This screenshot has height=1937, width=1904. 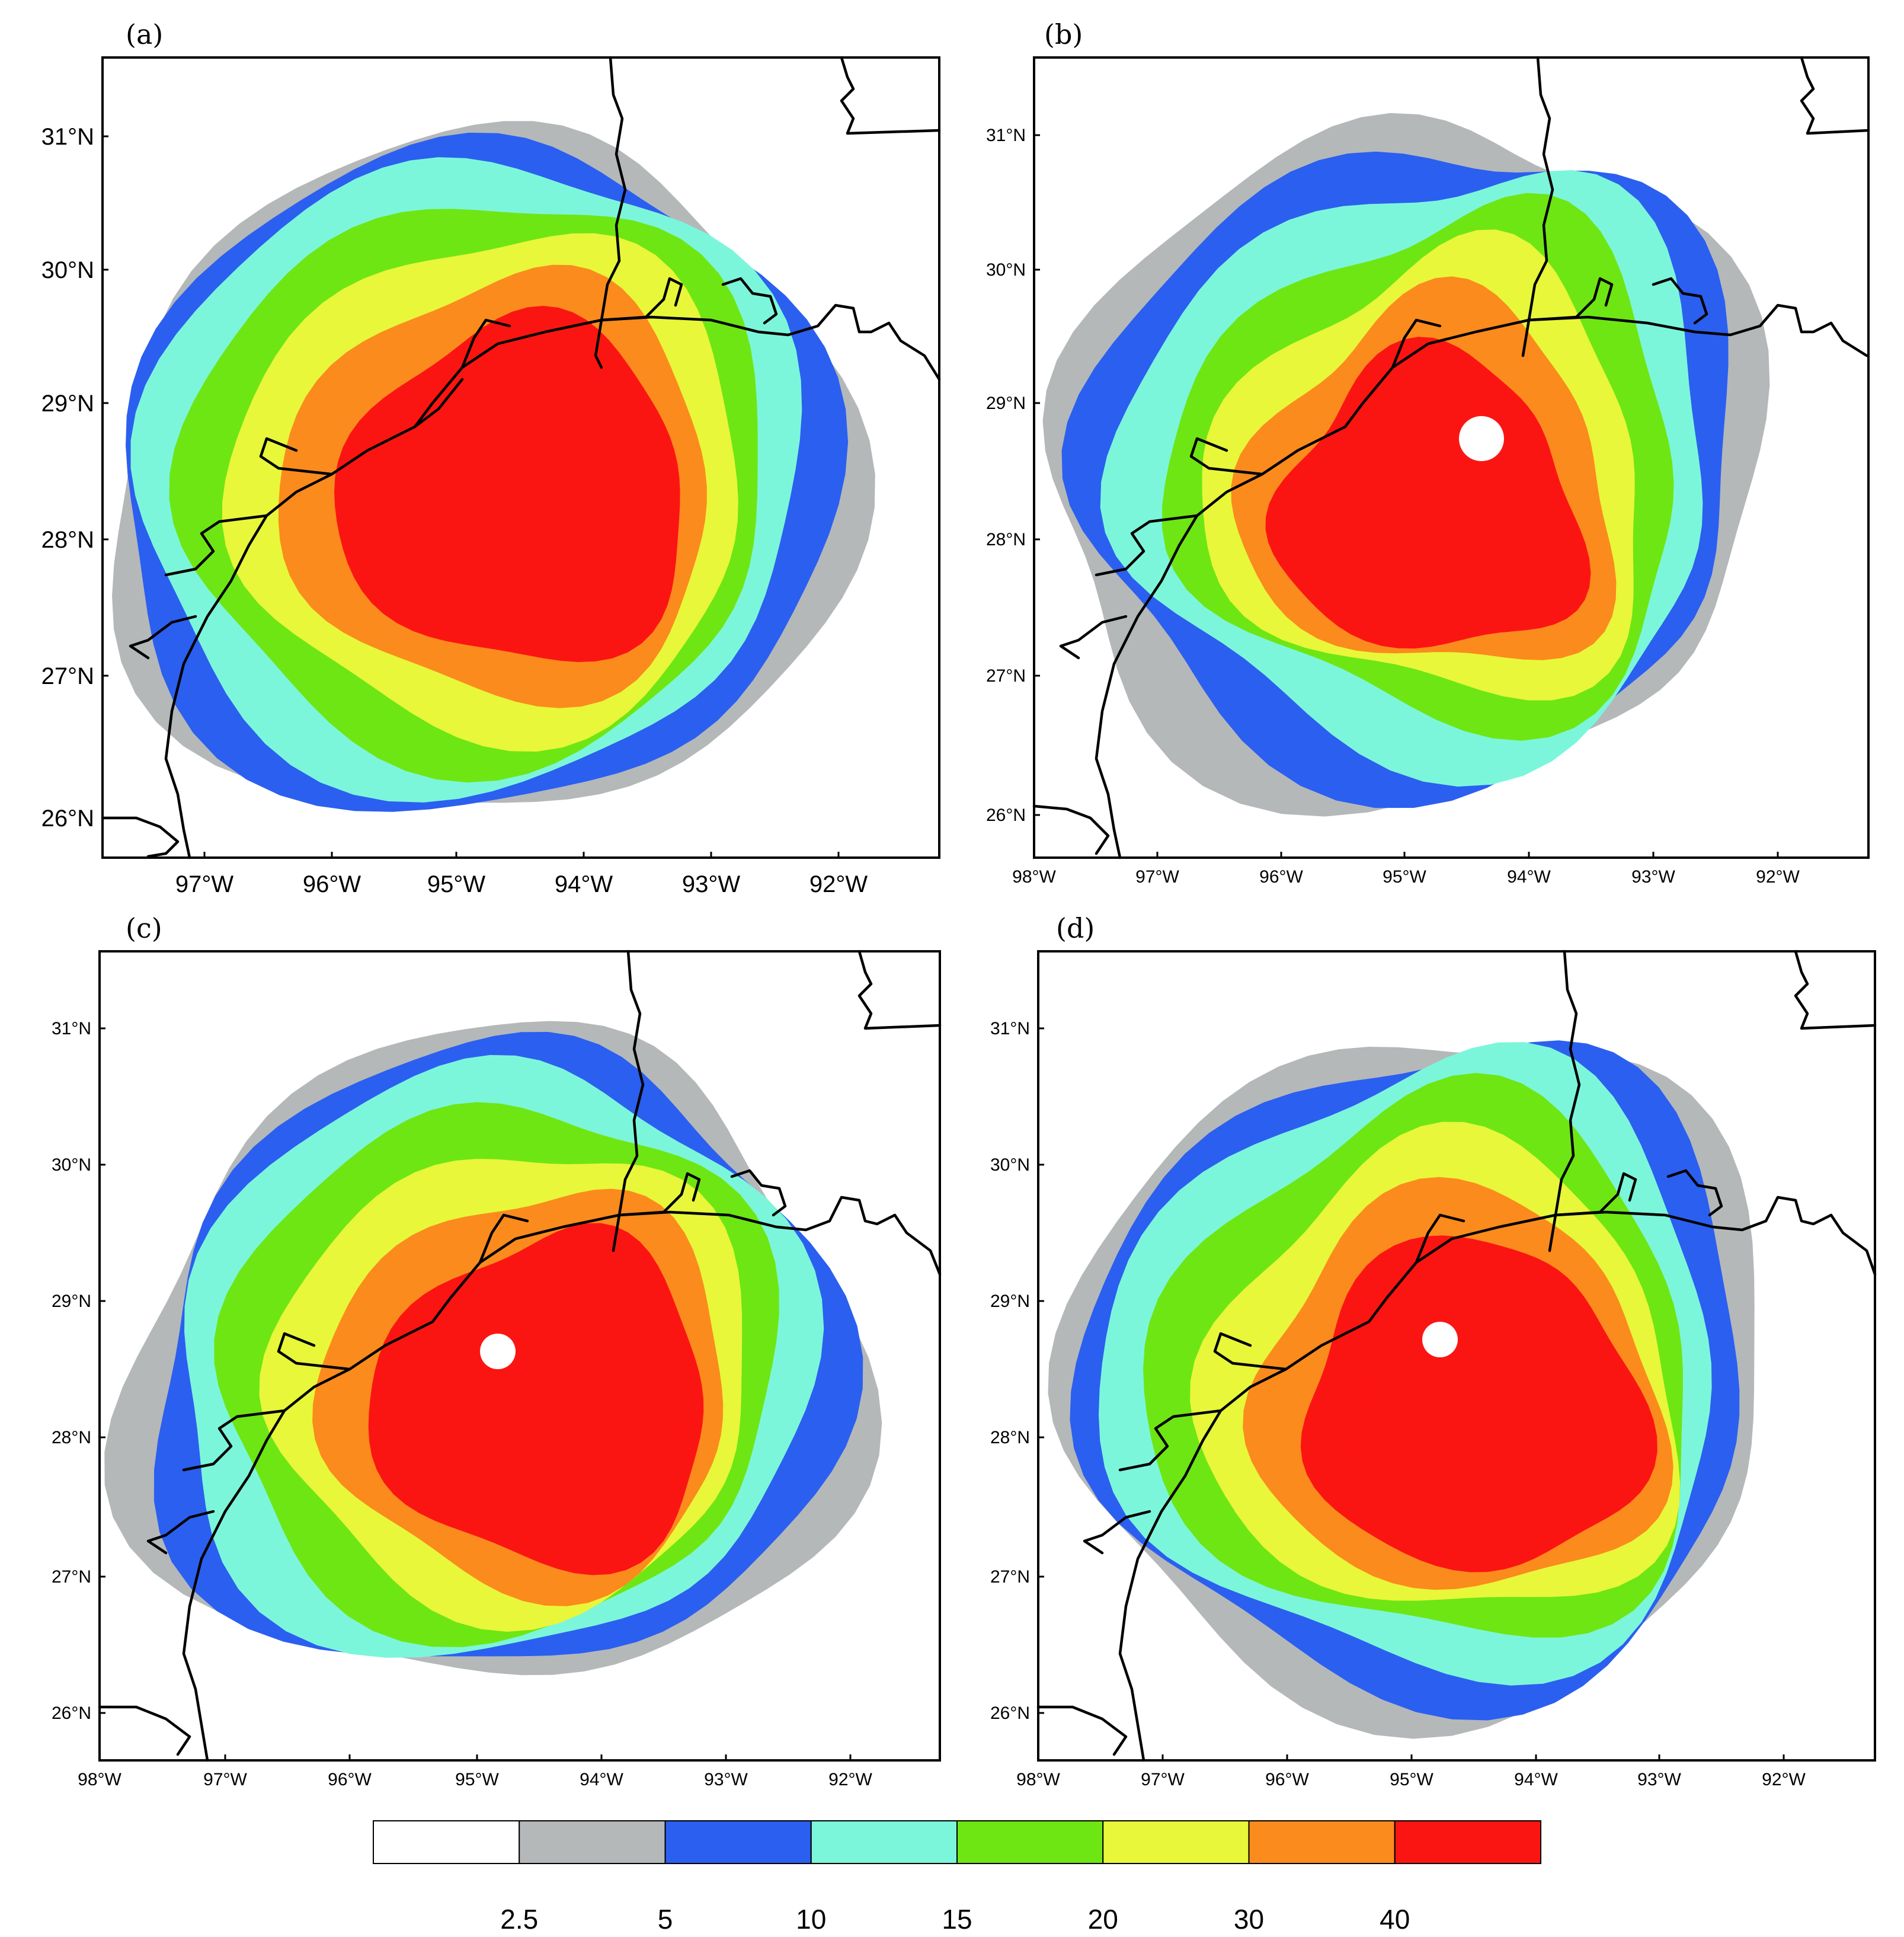 What do you see at coordinates (74, 478) in the screenshot?
I see `lat-labels-a: 31°N 30°N 29°N 28°N 27°N 26°N` at bounding box center [74, 478].